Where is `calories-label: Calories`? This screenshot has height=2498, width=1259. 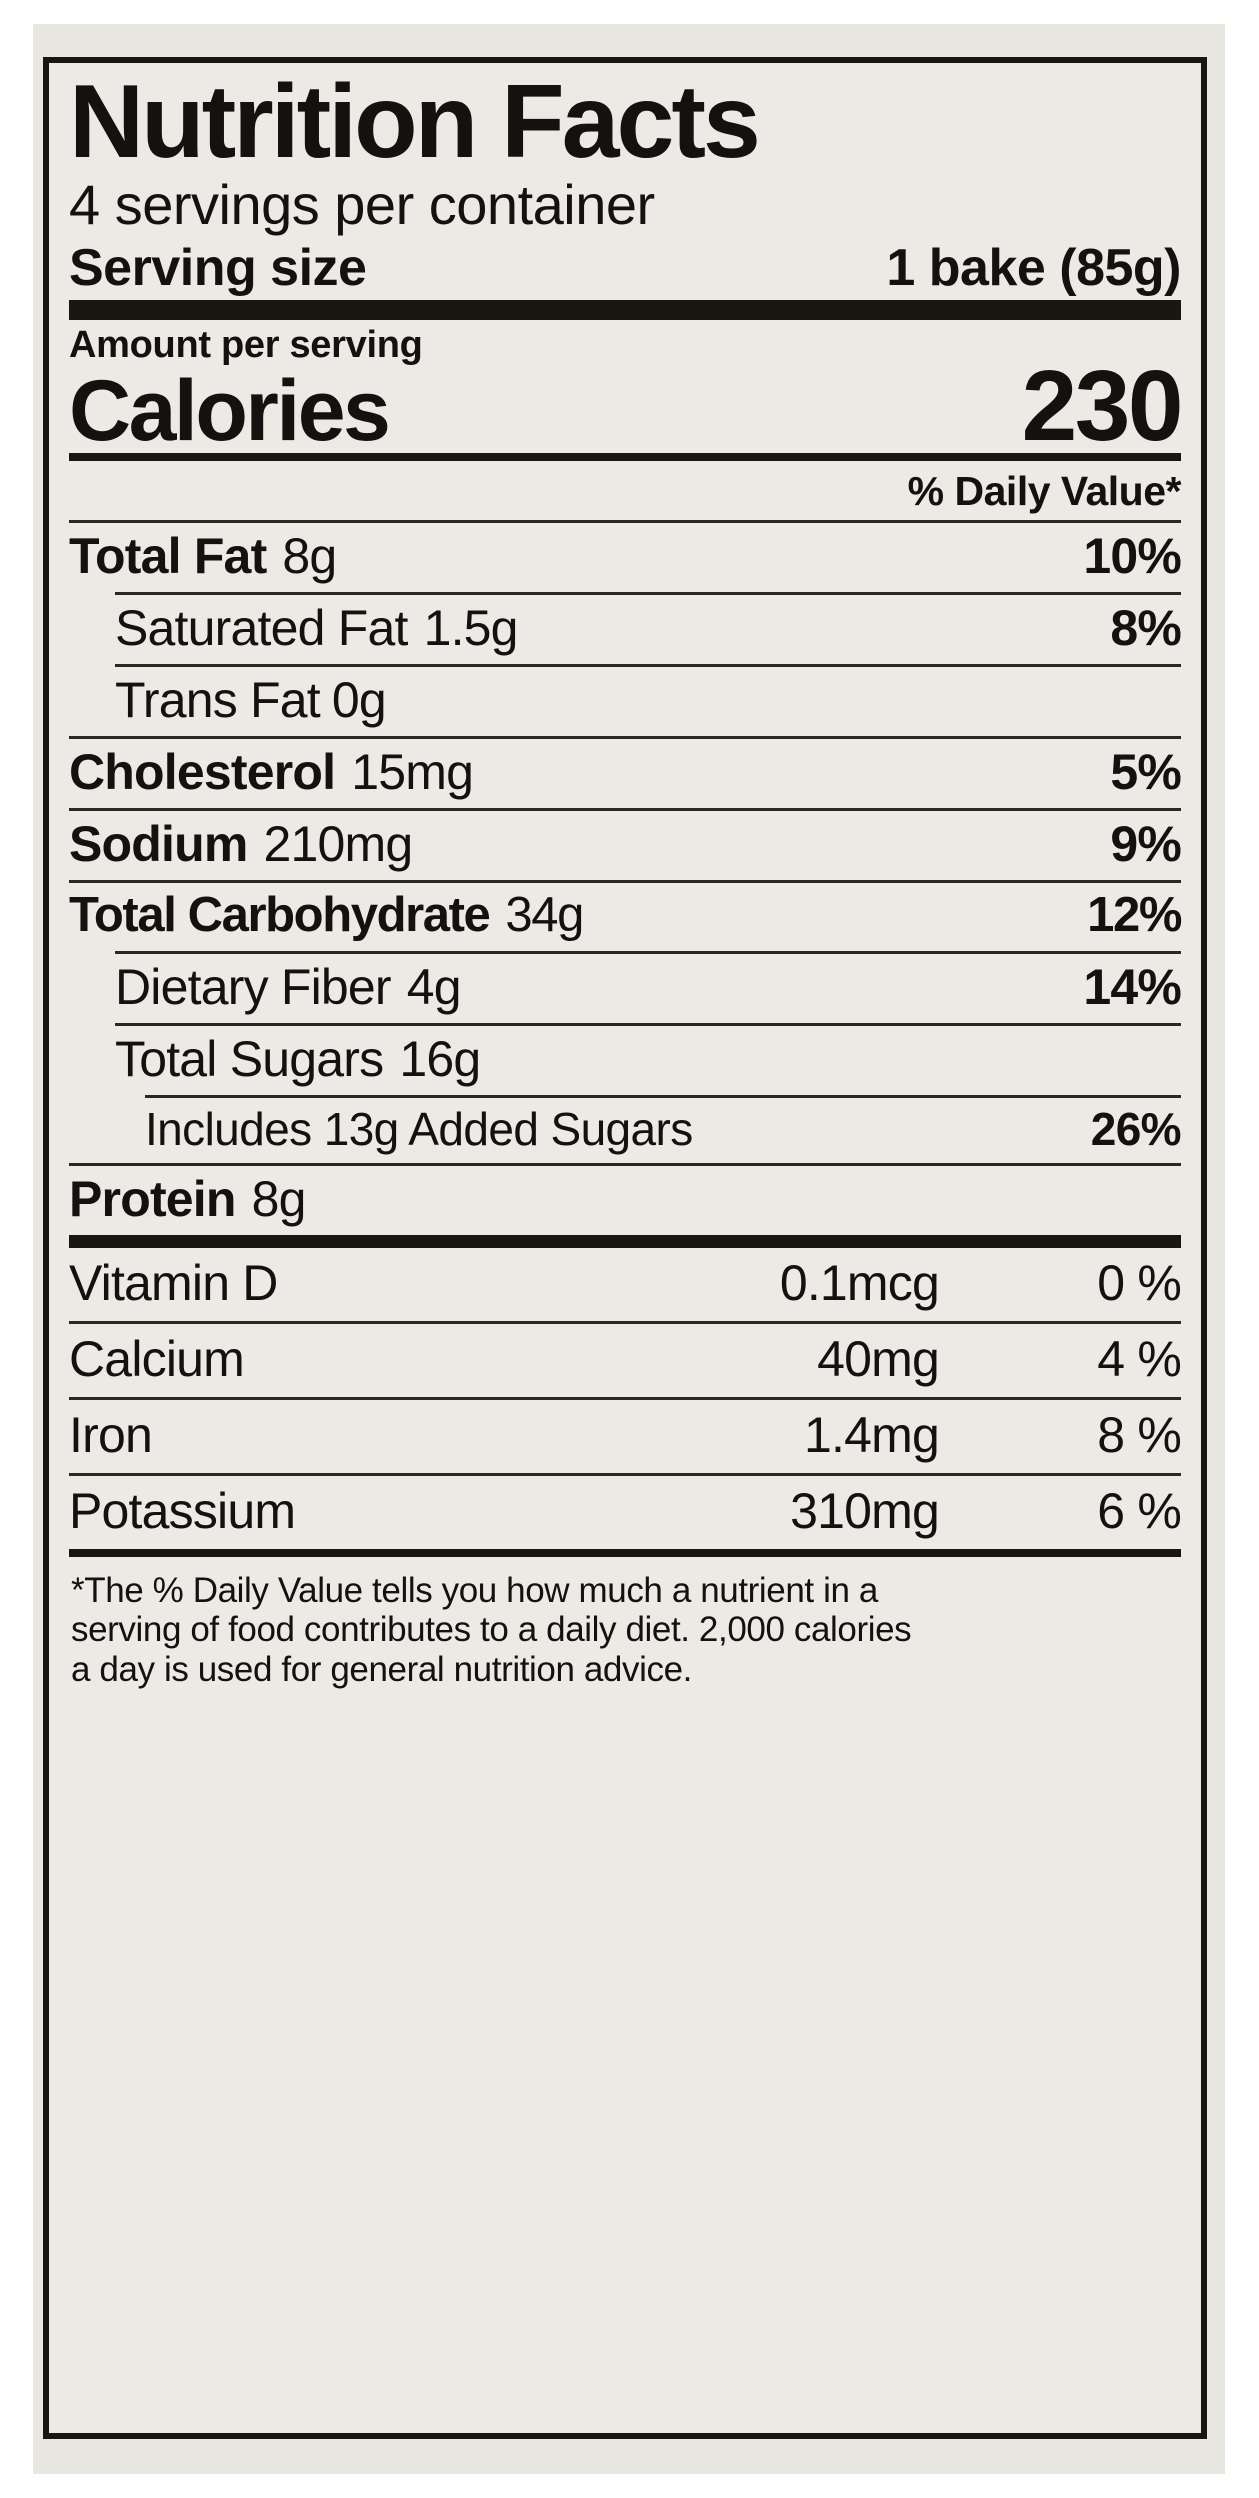 calories-label: Calories is located at coordinates (230, 410).